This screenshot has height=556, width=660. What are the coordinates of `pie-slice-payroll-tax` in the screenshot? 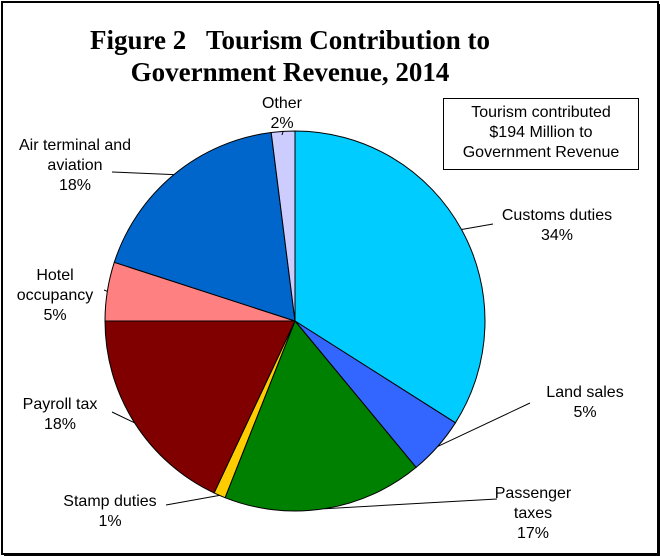 It's located at (200, 407).